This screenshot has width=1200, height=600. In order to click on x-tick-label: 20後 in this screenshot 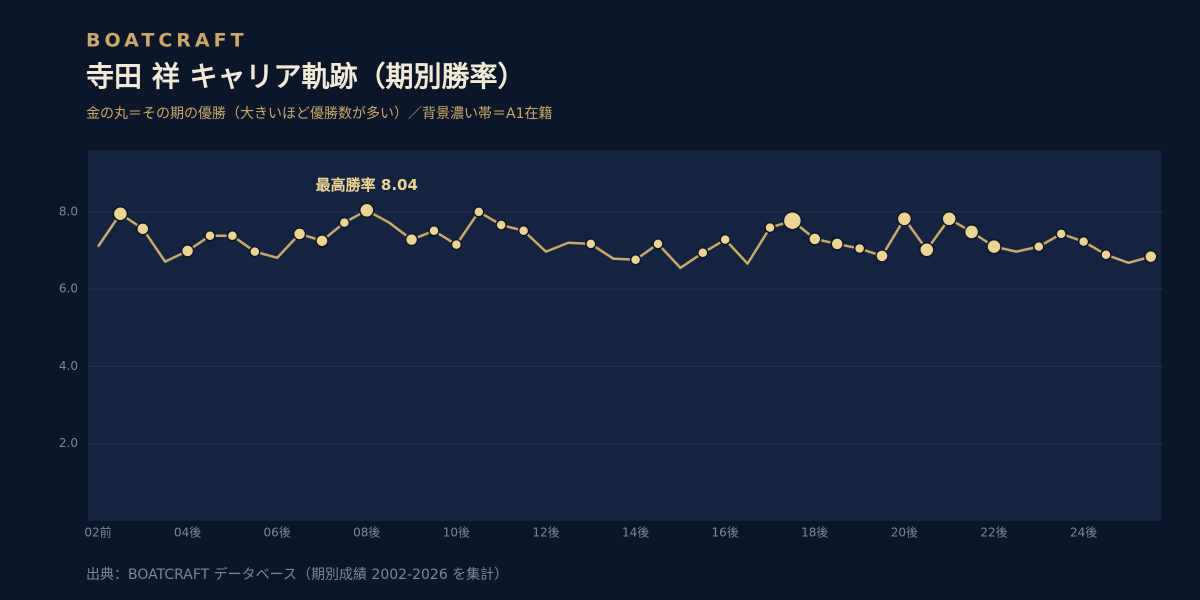, I will do `click(904, 533)`.